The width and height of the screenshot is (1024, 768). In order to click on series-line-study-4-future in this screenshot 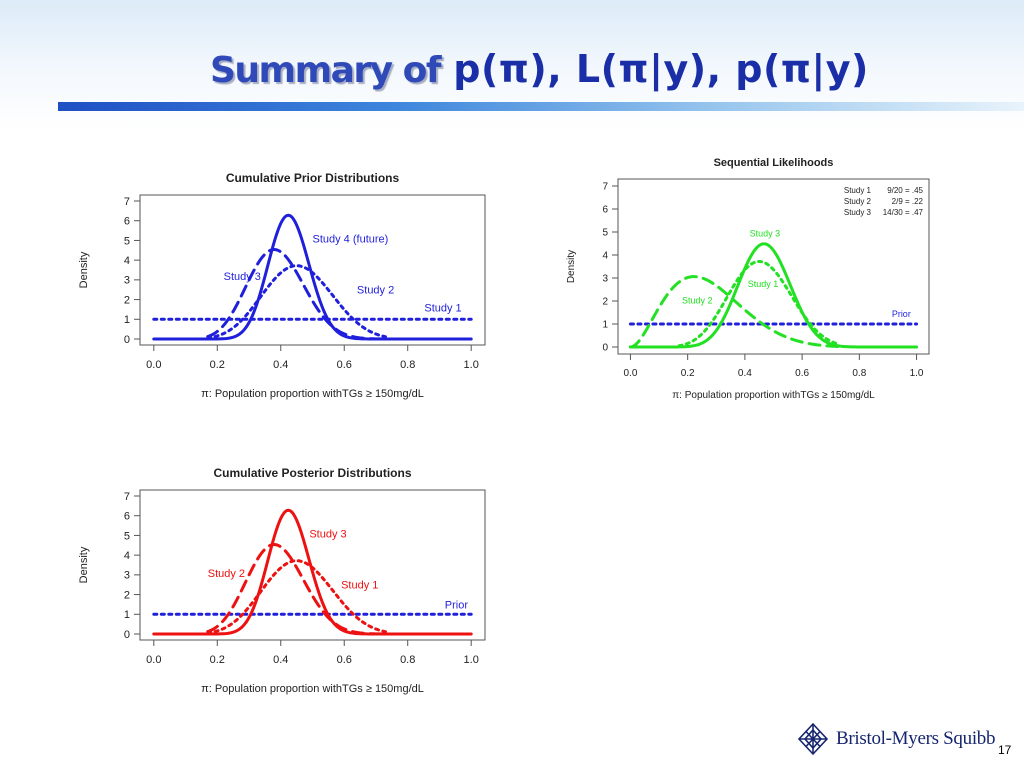, I will do `click(312, 277)`.